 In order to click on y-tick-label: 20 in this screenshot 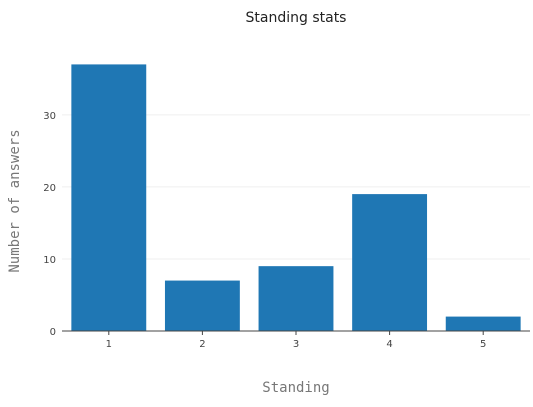, I will do `click(49, 188)`.